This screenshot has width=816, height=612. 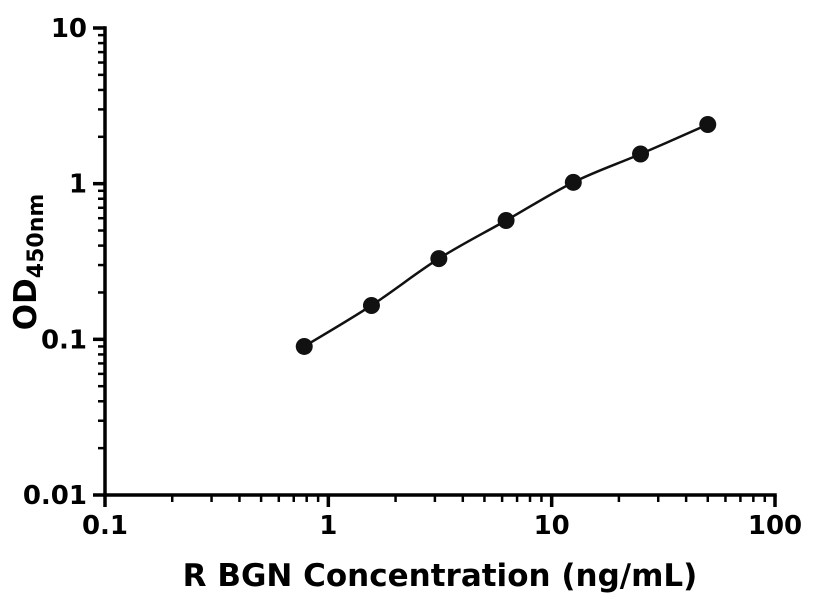 I want to click on y-axis-title: OD450nm, so click(x=28, y=262).